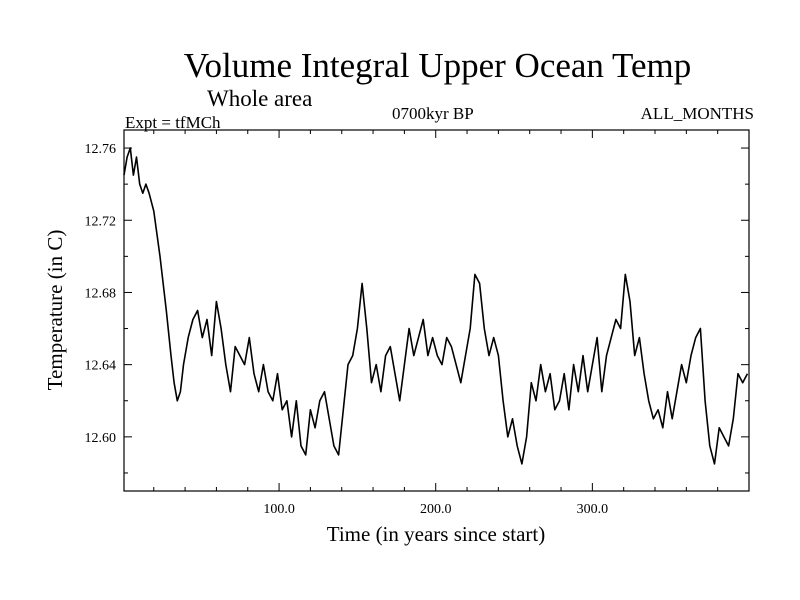  Describe the element at coordinates (593, 509) in the screenshot. I see `x-tick-label: 300.0` at that location.